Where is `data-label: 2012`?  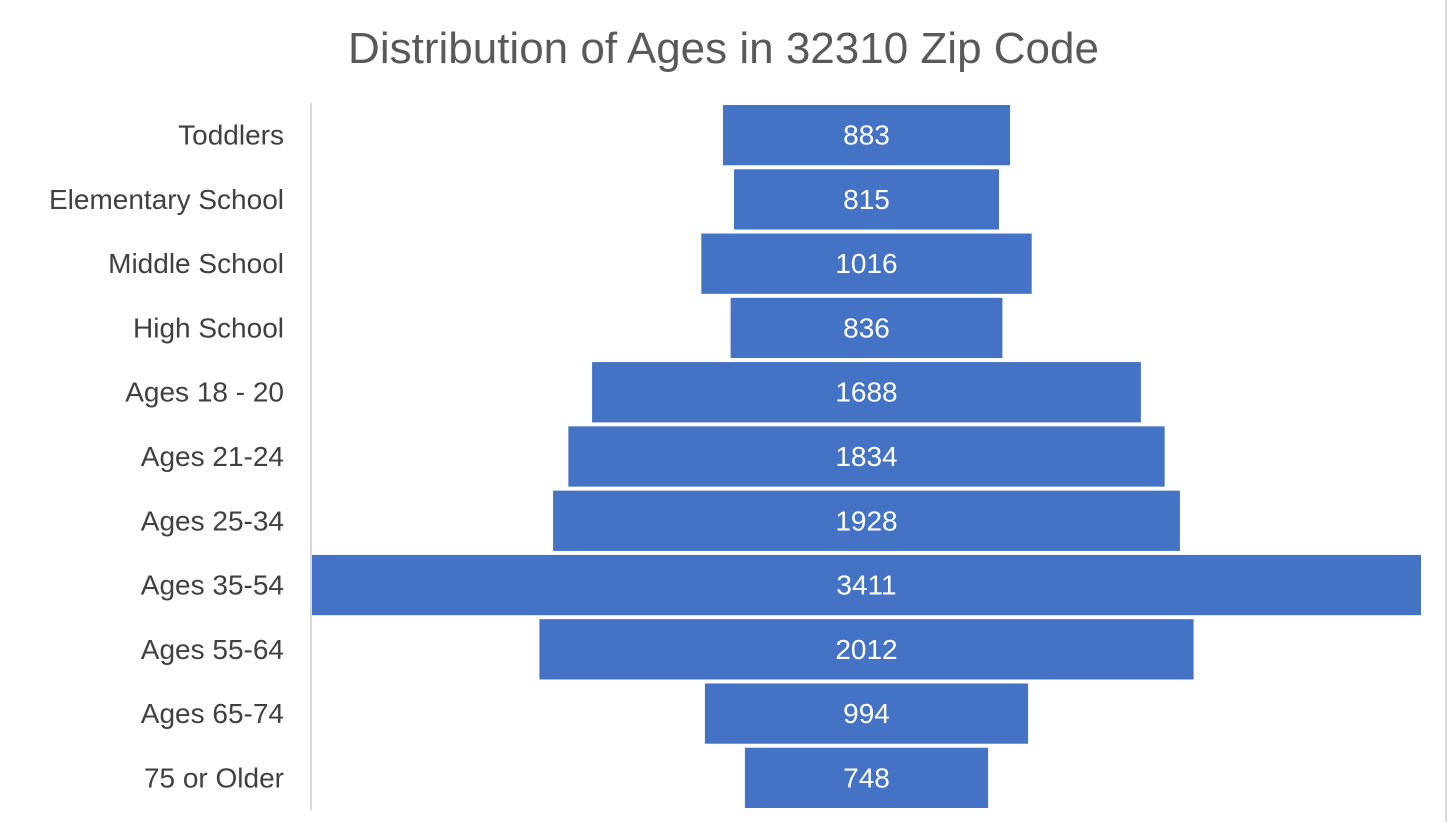 data-label: 2012 is located at coordinates (866, 649).